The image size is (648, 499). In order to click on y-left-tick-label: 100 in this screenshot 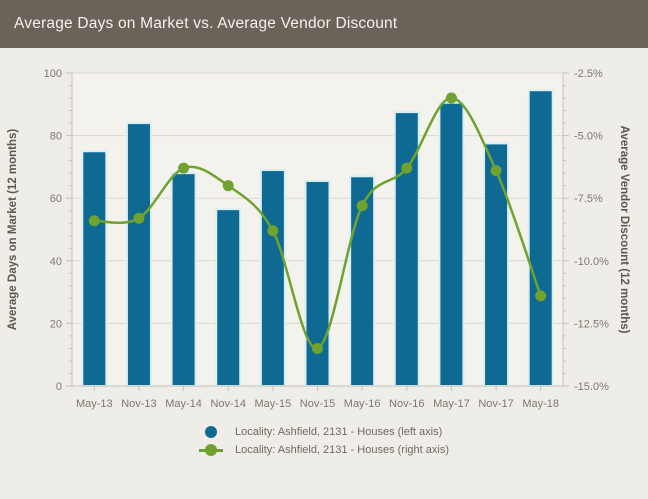, I will do `click(53, 74)`.